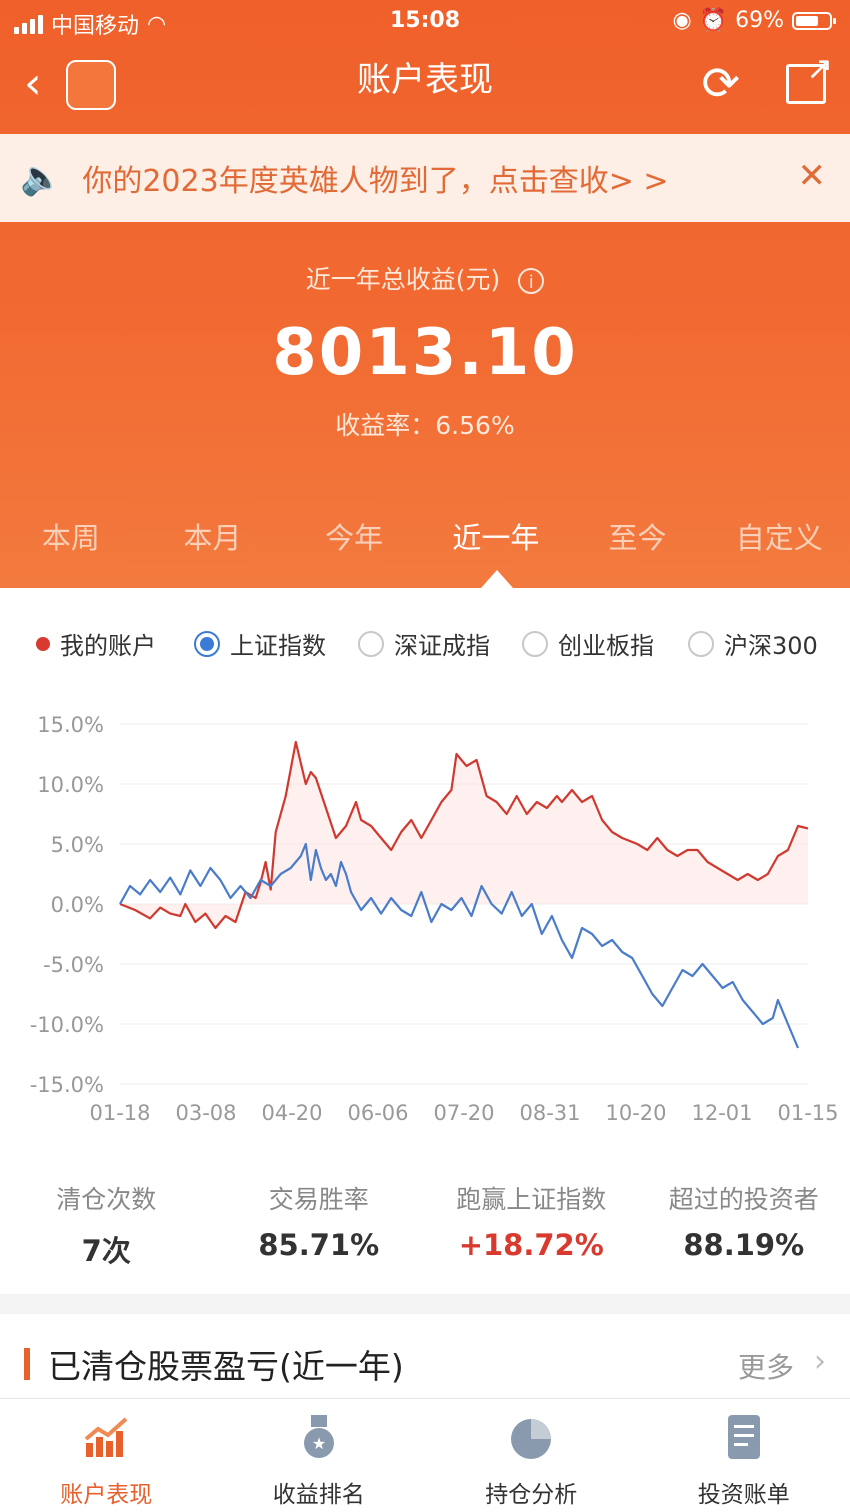 The width and height of the screenshot is (850, 1512). Describe the element at coordinates (720, 83) in the screenshot. I see `refresh-button: ⟳` at that location.